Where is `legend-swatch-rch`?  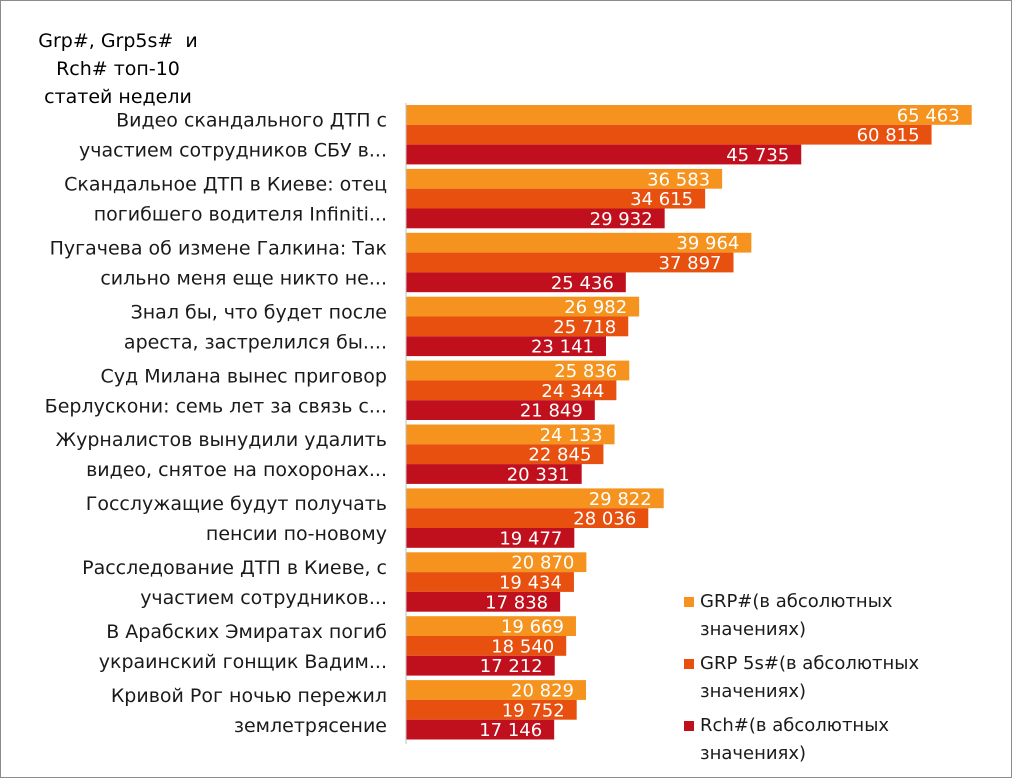 legend-swatch-rch is located at coordinates (689, 726).